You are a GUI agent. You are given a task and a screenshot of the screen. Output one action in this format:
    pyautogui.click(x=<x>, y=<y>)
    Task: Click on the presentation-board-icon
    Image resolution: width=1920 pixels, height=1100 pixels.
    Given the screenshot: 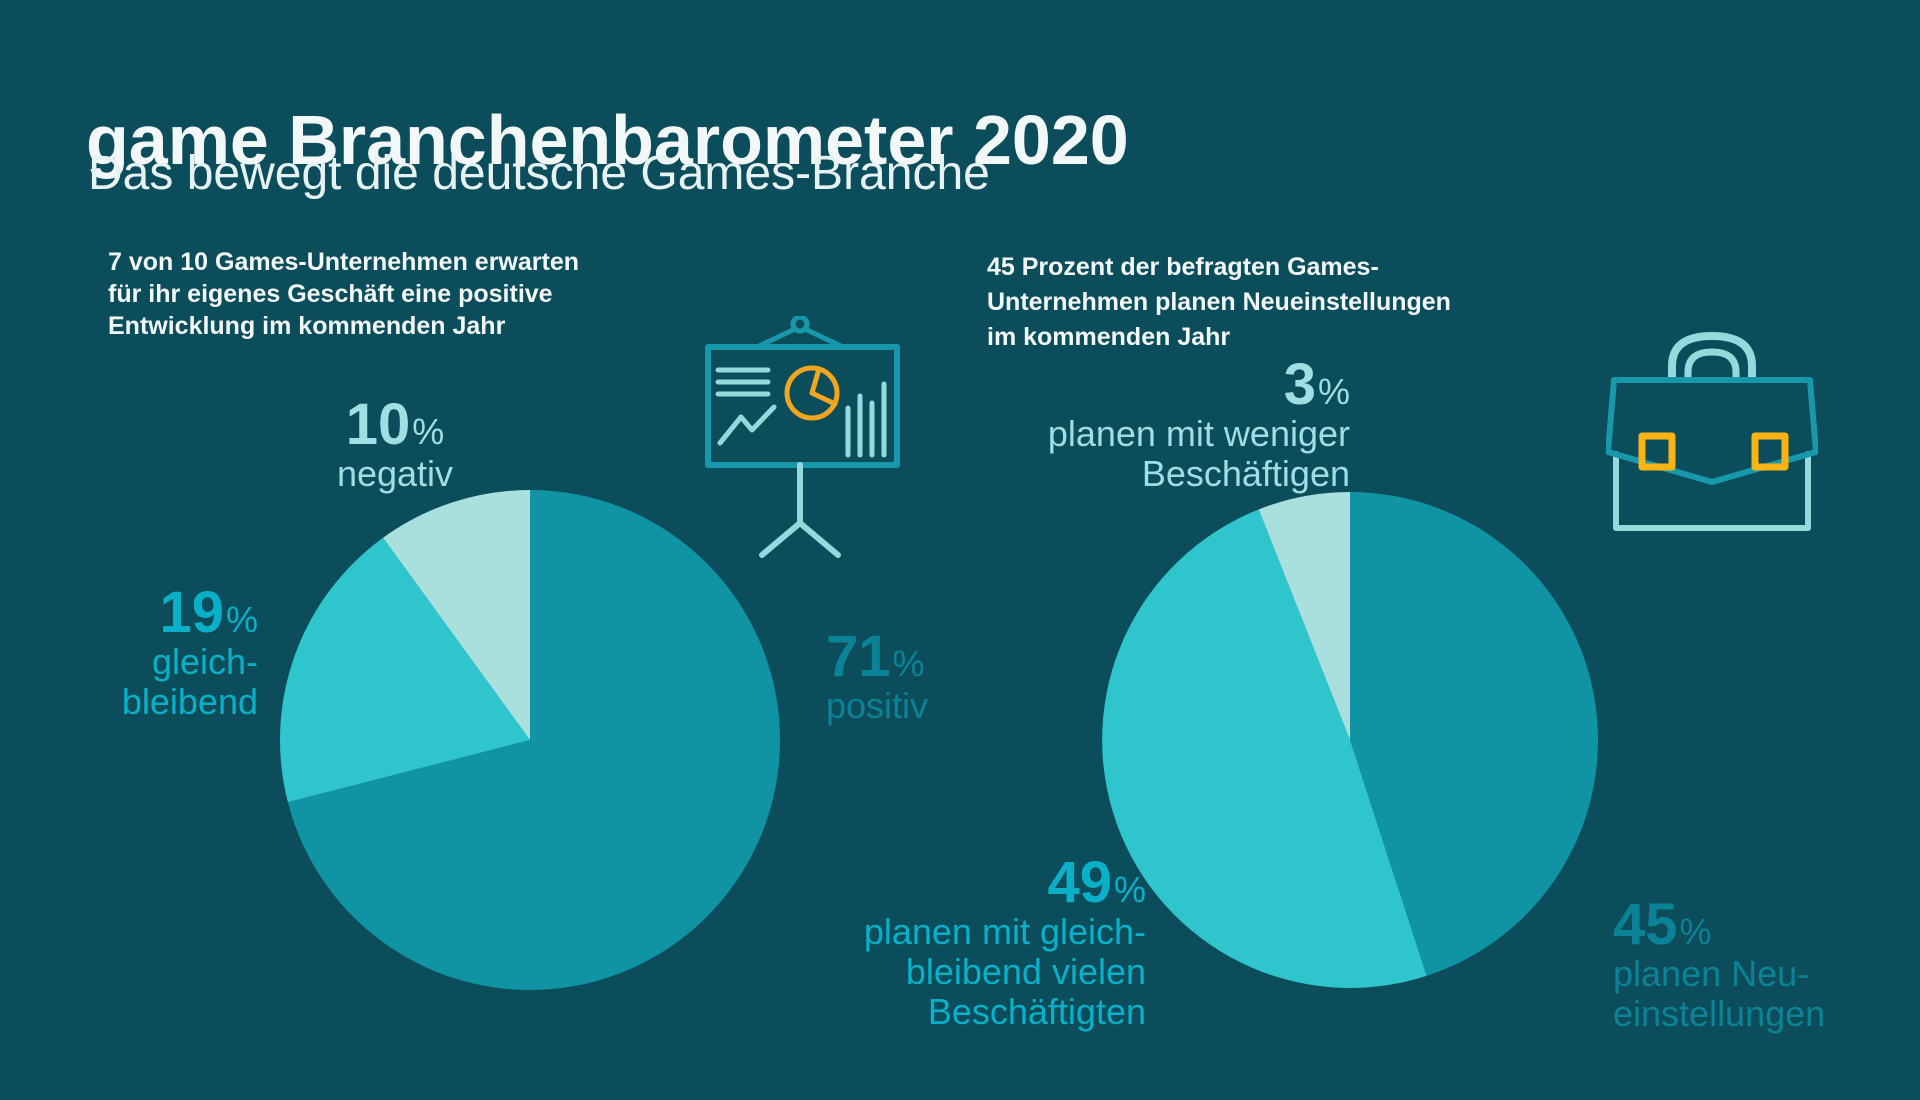 What is the action you would take?
    pyautogui.click(x=802, y=437)
    